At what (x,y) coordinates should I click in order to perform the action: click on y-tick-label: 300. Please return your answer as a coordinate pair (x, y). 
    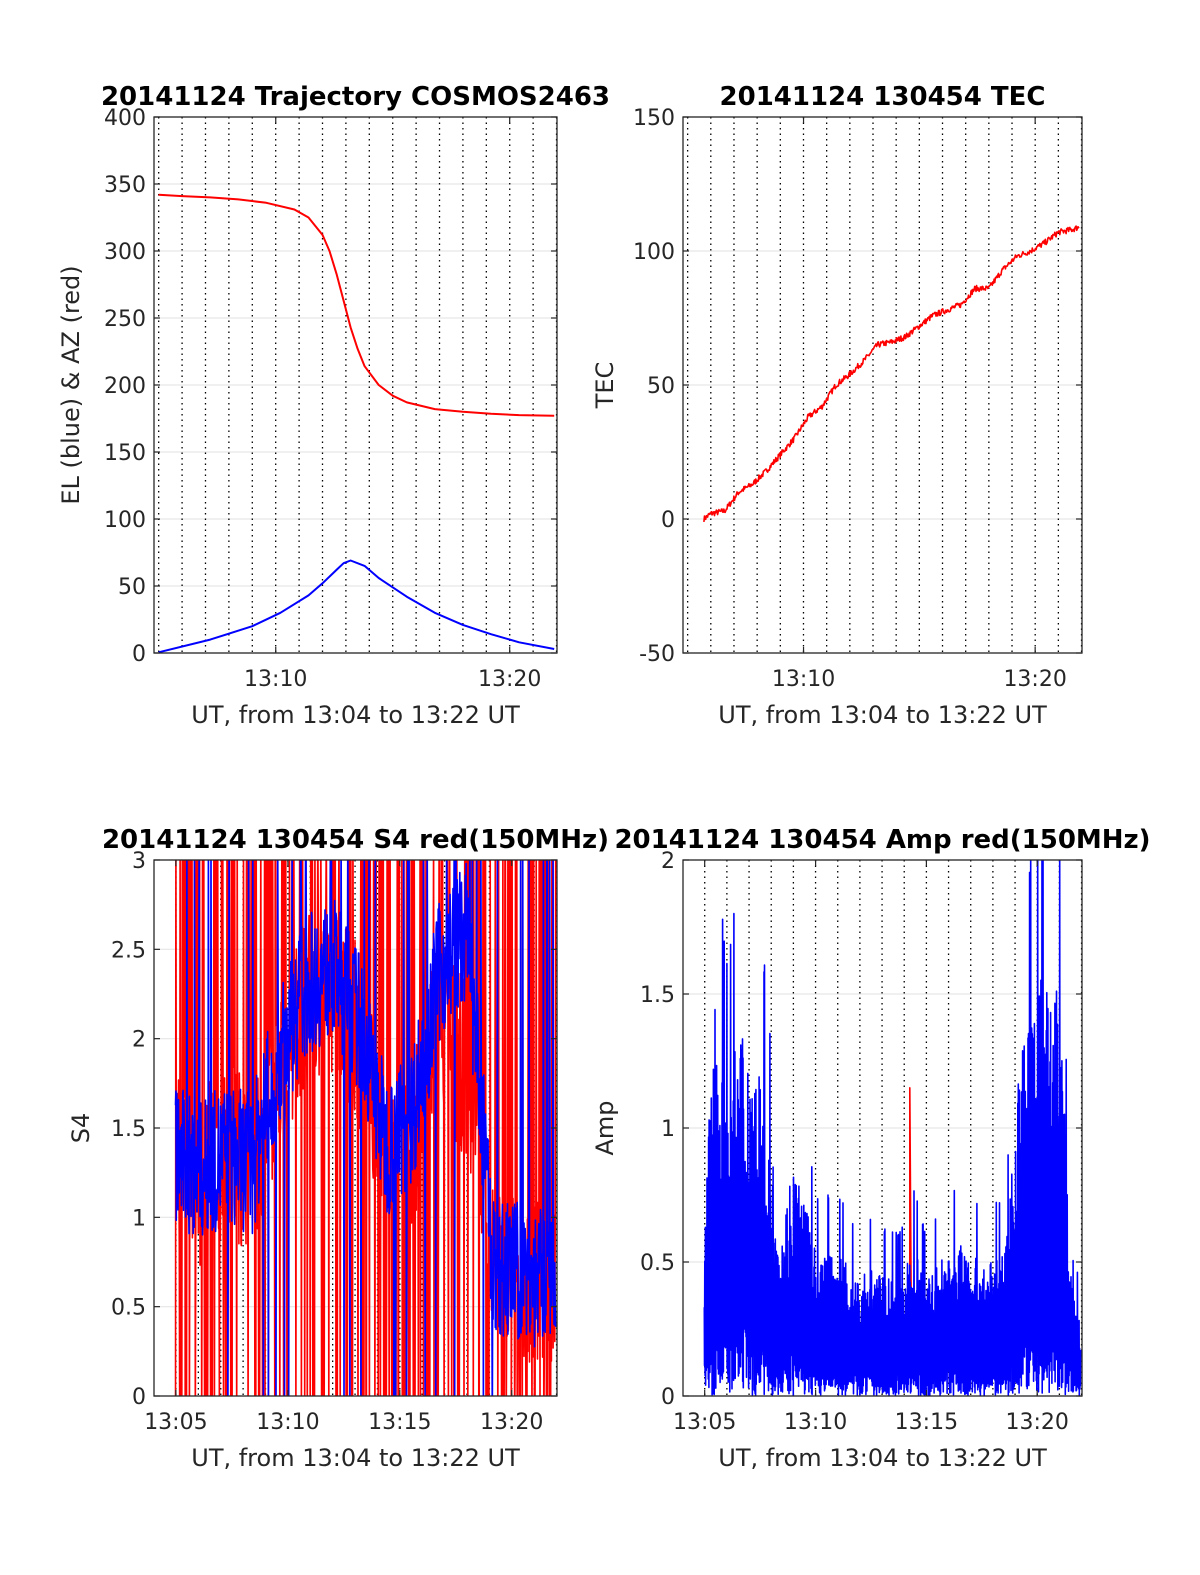
    Looking at the image, I should click on (125, 252).